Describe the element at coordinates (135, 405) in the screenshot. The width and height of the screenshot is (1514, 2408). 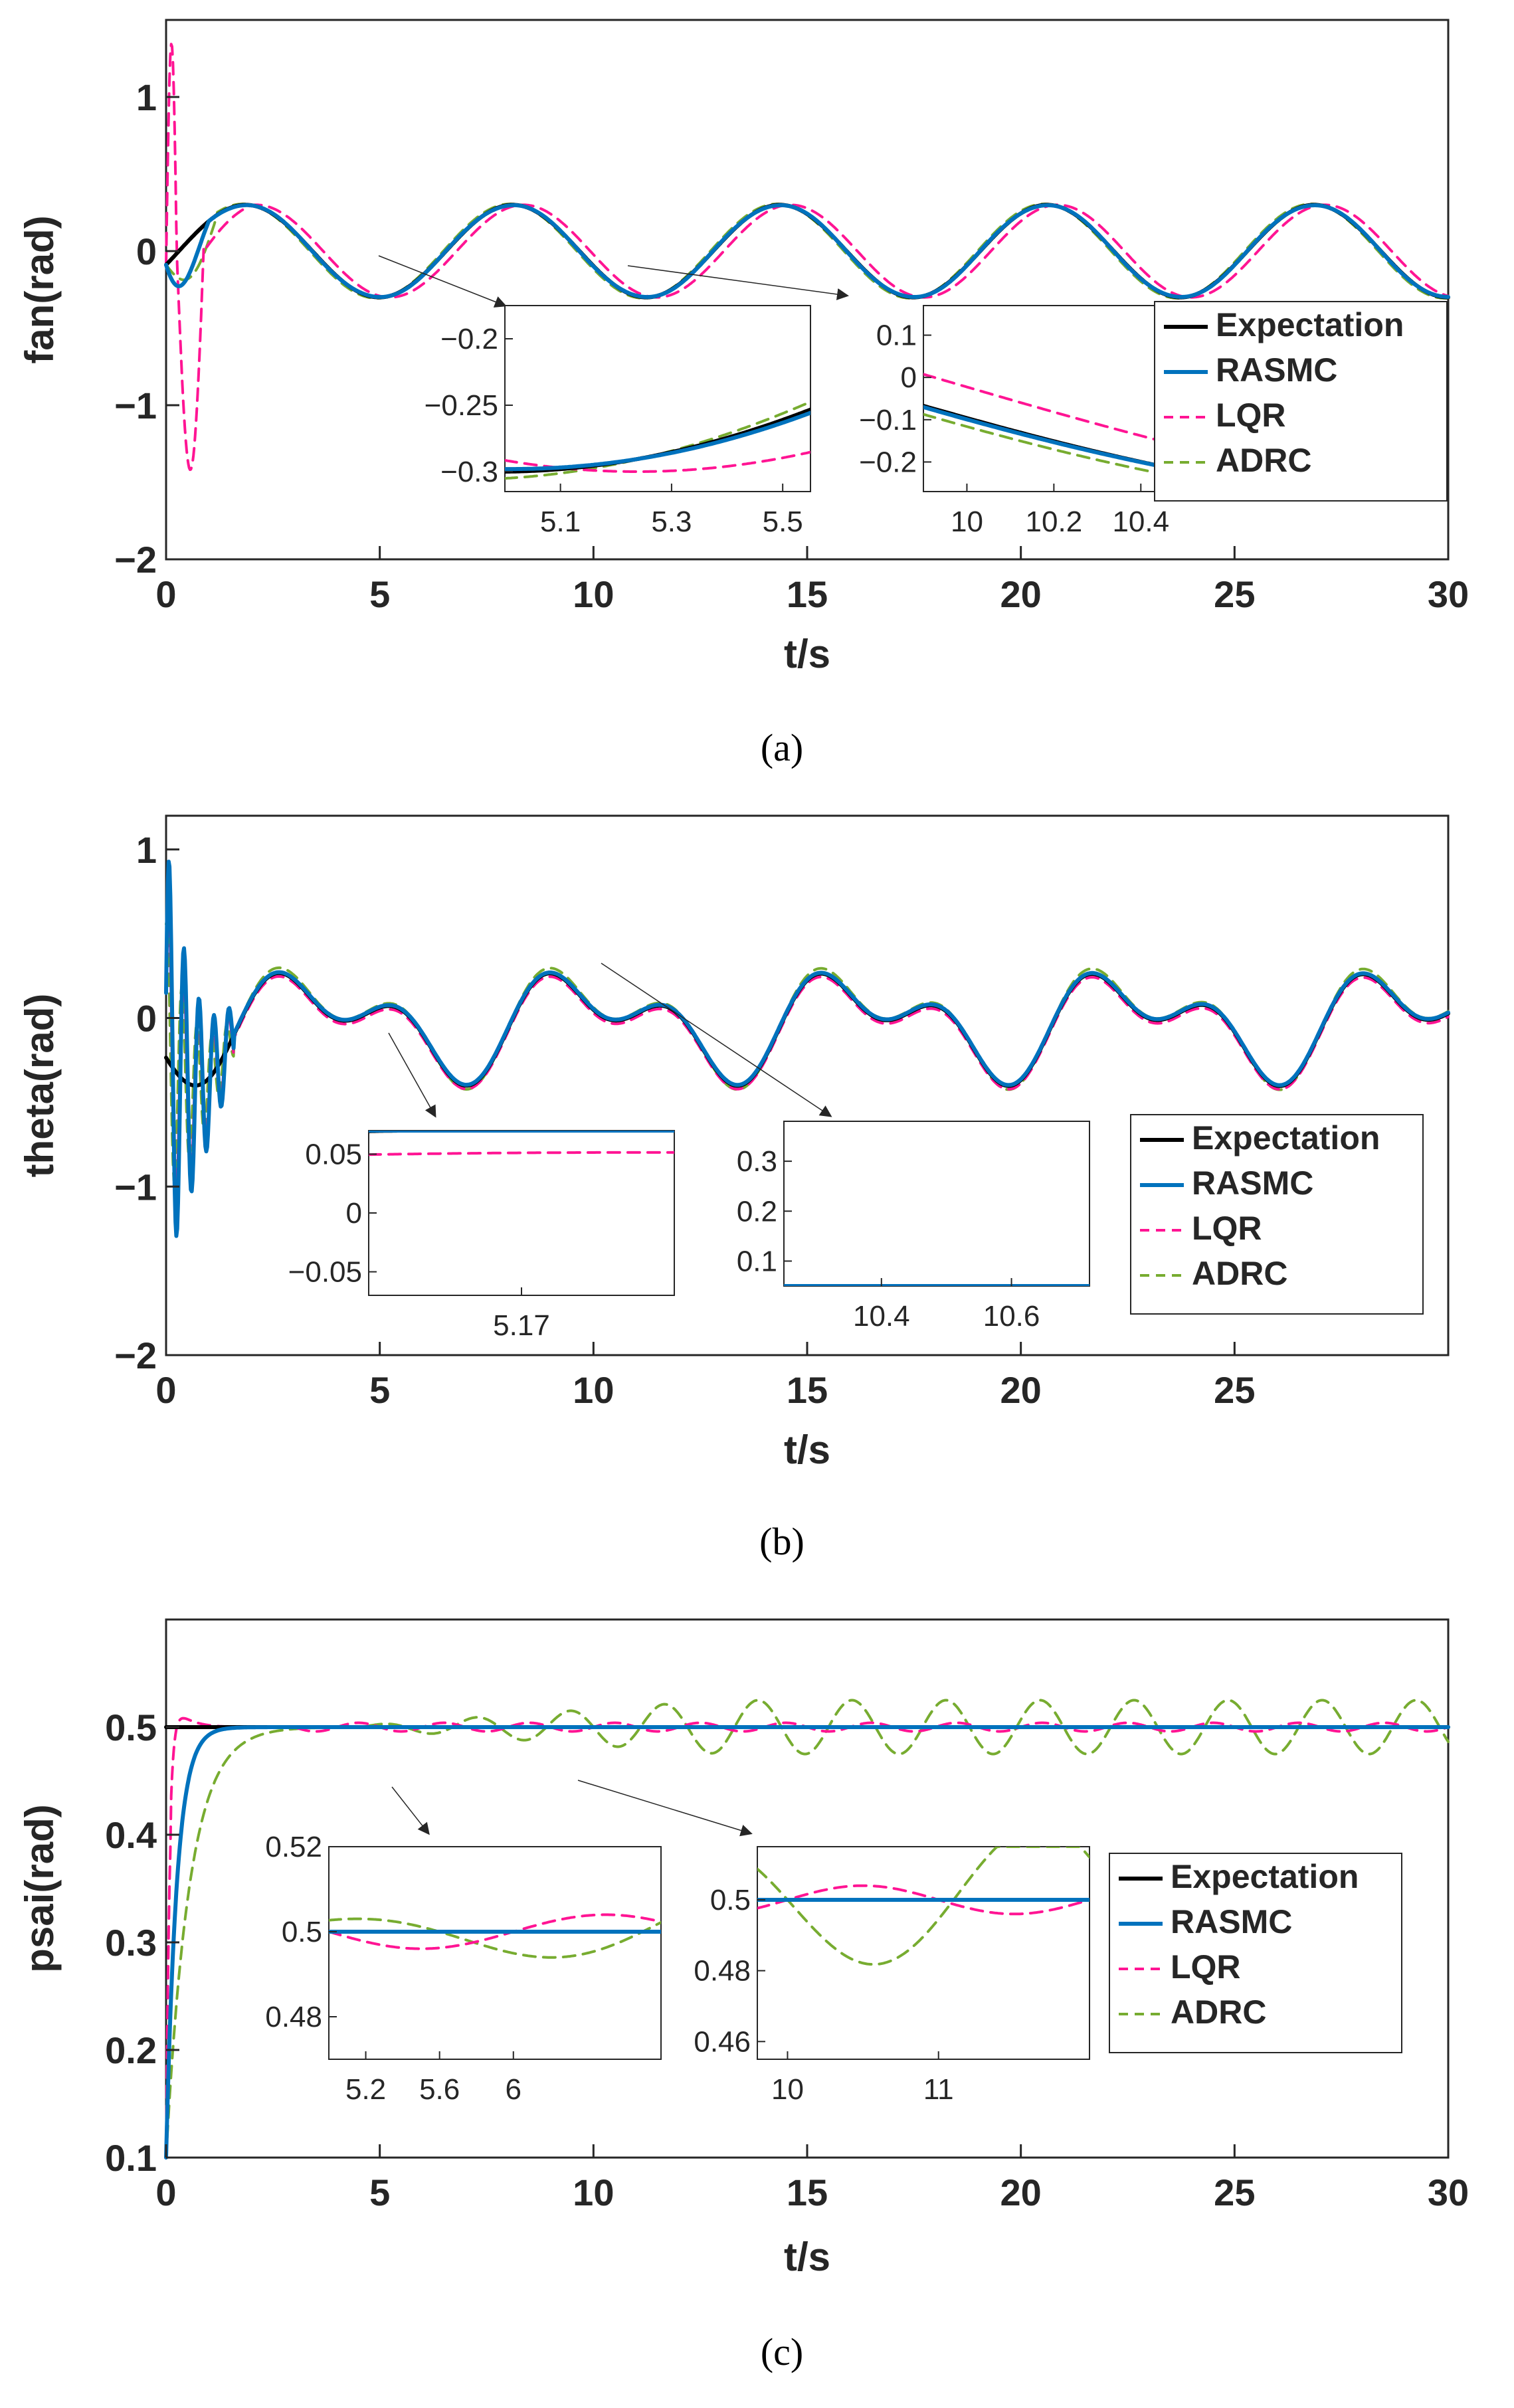
I see `panel-a-ytick-label: −1` at that location.